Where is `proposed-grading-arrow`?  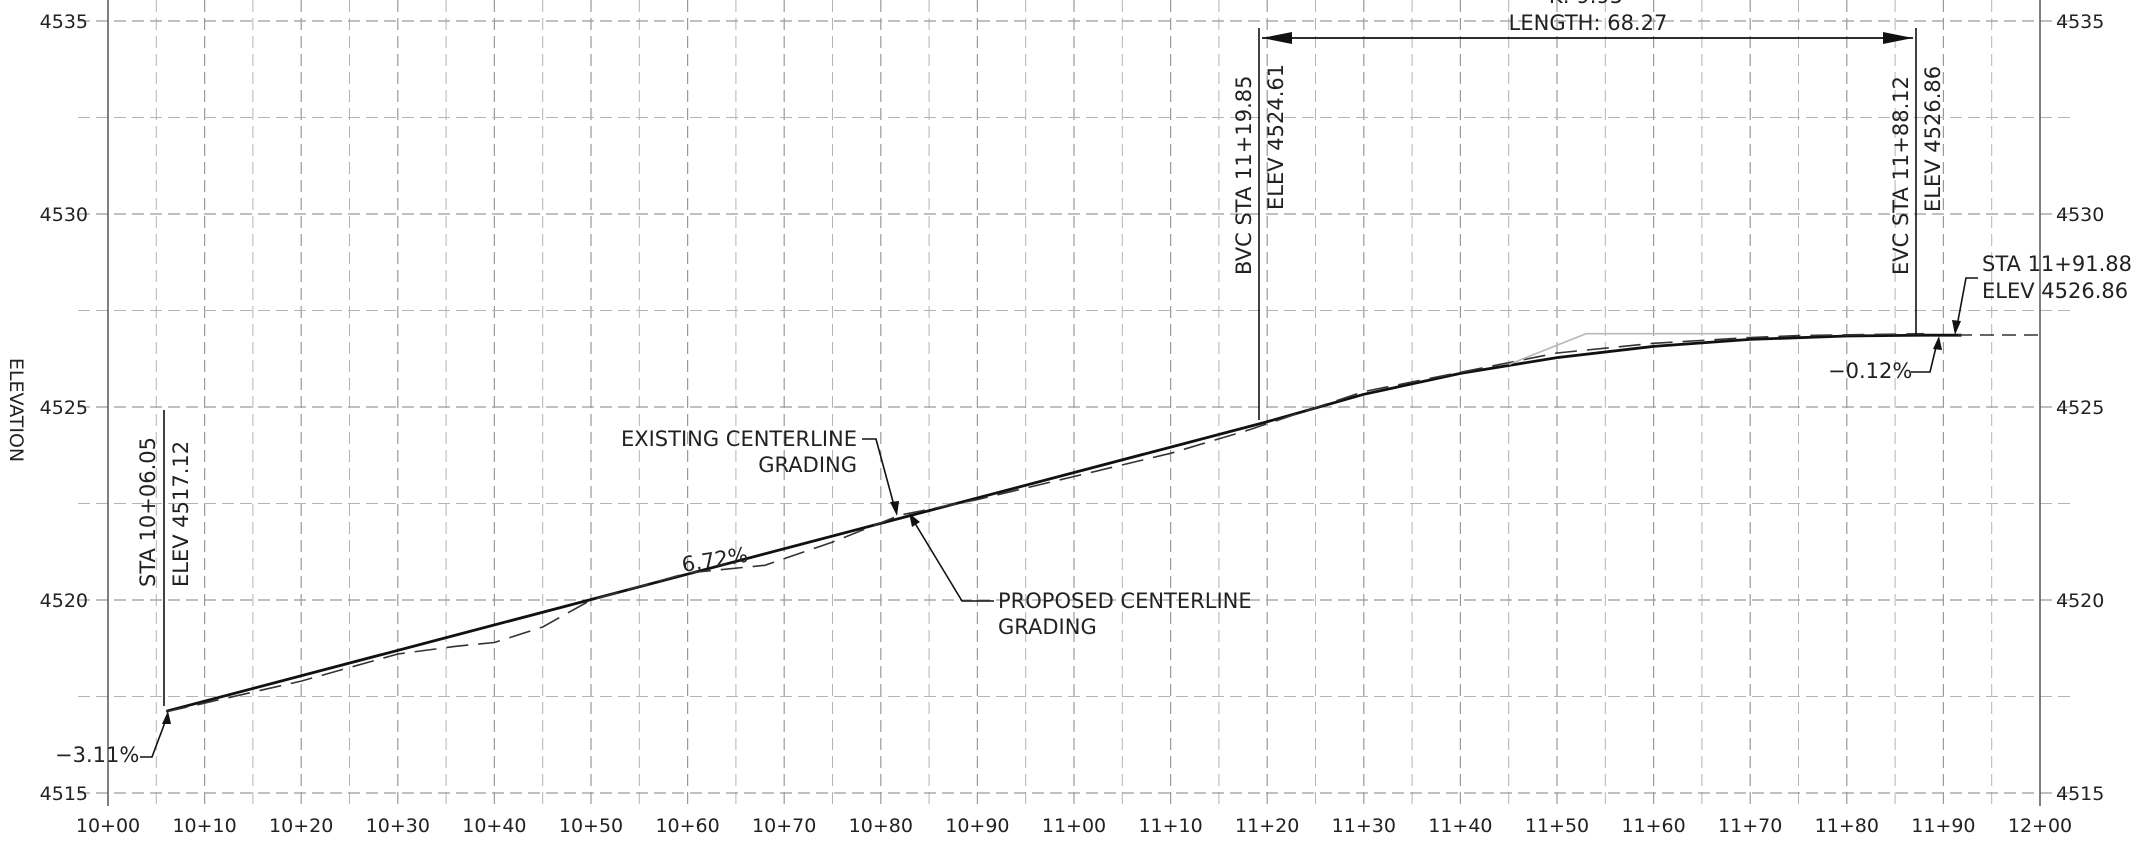
proposed-grading-arrow is located at coordinates (914, 520).